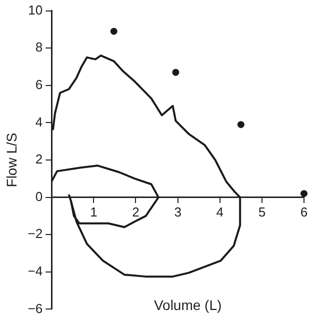 The height and width of the screenshot is (320, 320). Describe the element at coordinates (35, 234) in the screenshot. I see `y-tick-label: −2` at that location.